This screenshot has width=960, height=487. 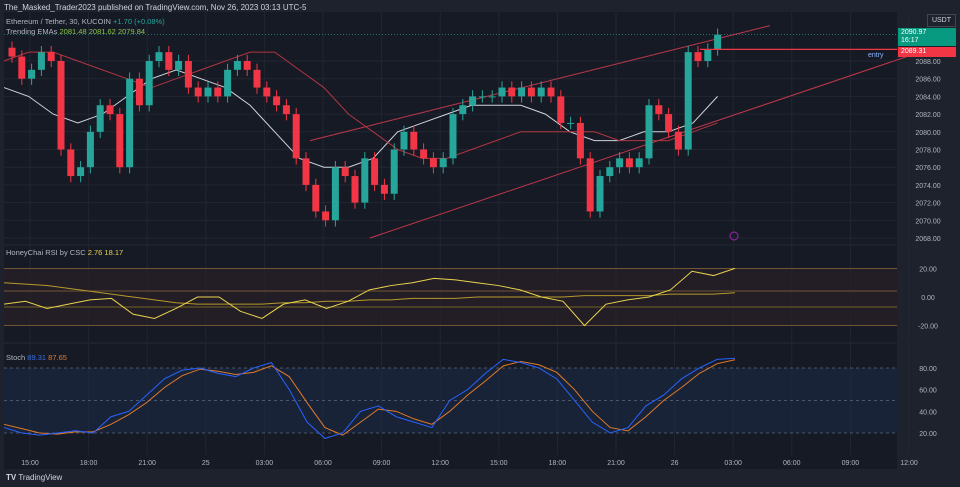 I want to click on bar-countdown: 16:17, so click(x=910, y=40).